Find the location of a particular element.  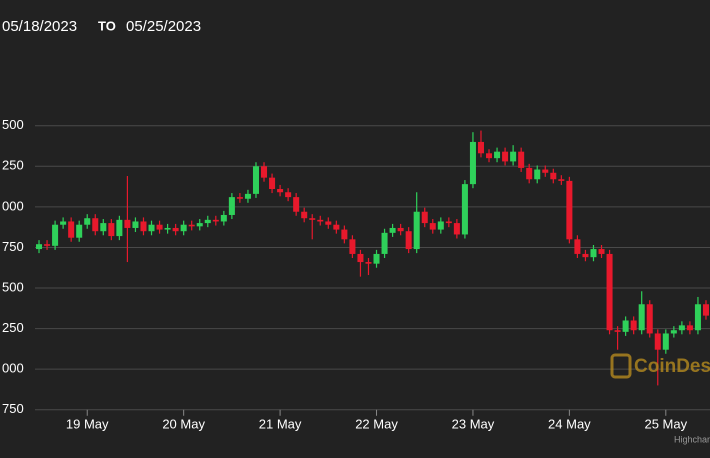

watermark-logo is located at coordinates (621, 366).